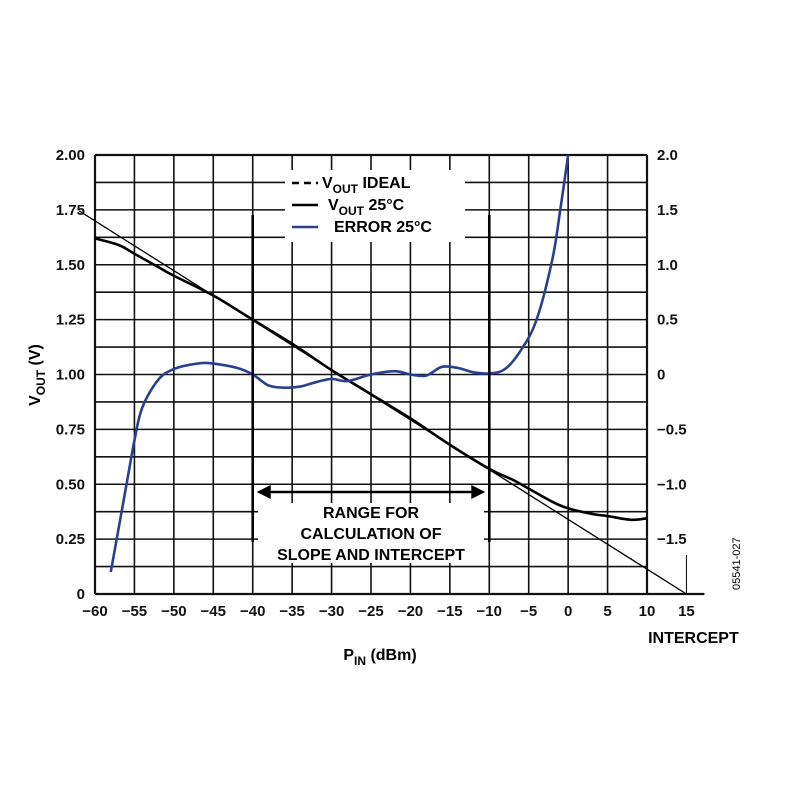  What do you see at coordinates (371, 513) in the screenshot?
I see `range-text-line: RANGE FOR` at bounding box center [371, 513].